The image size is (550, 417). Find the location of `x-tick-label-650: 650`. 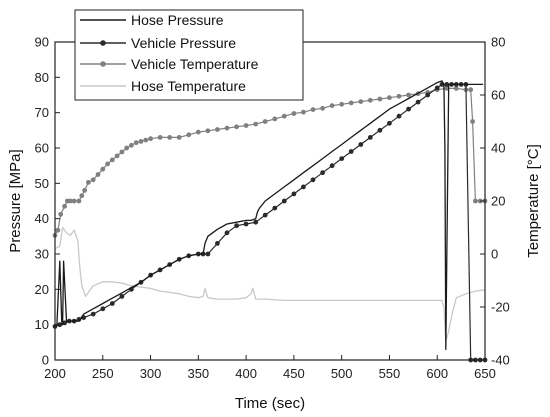

x-tick-label-650: 650 is located at coordinates (485, 373).